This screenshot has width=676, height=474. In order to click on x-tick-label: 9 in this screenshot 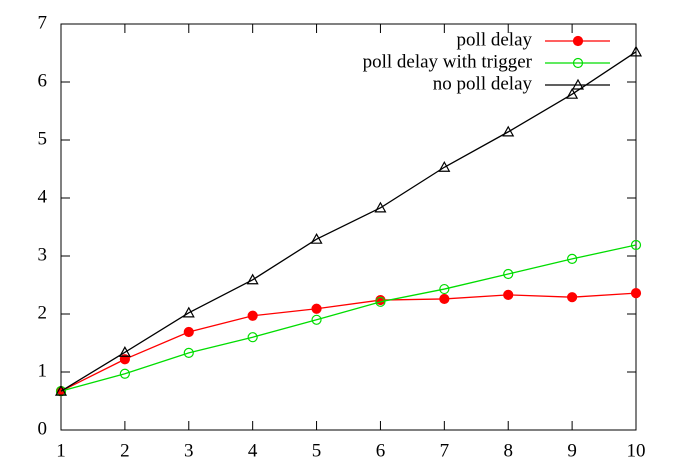, I will do `click(572, 450)`.